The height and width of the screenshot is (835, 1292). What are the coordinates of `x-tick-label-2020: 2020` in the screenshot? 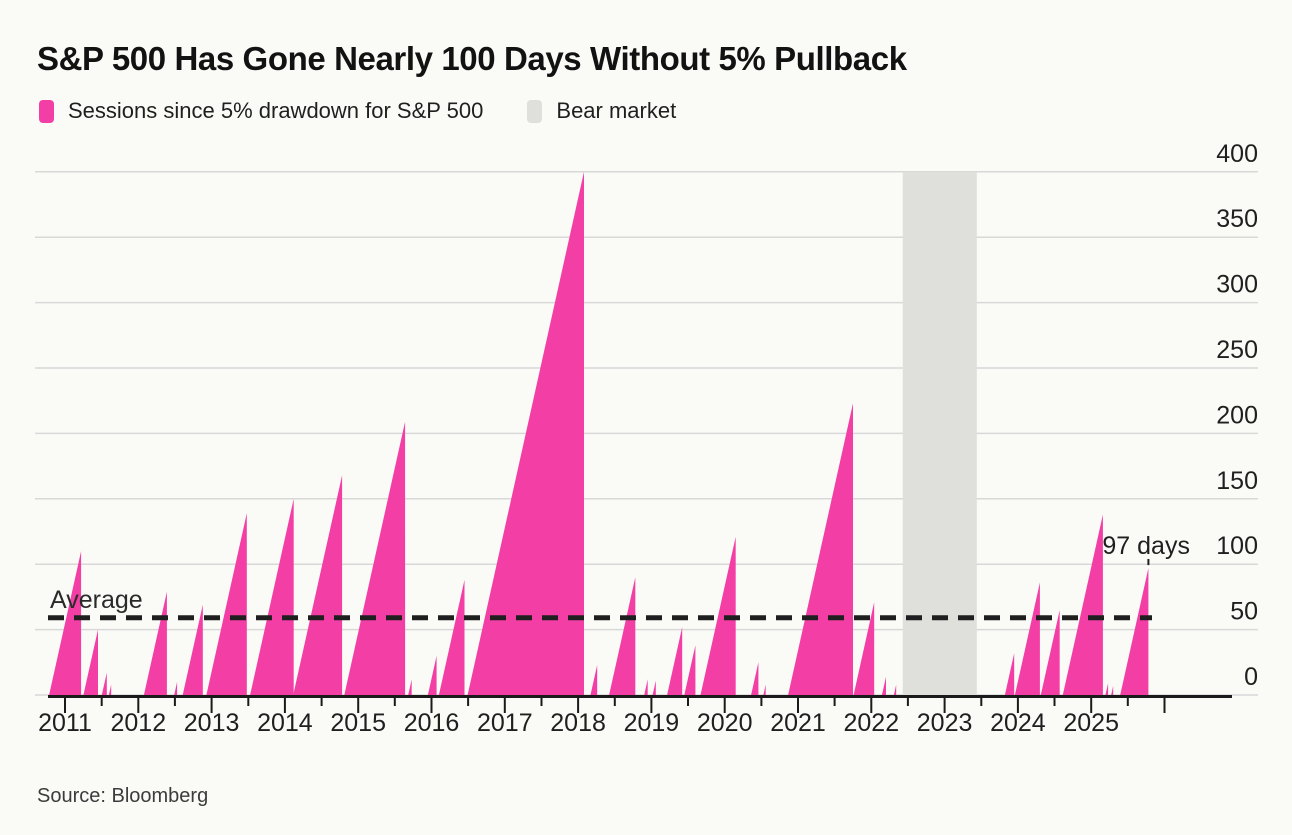 It's located at (725, 723).